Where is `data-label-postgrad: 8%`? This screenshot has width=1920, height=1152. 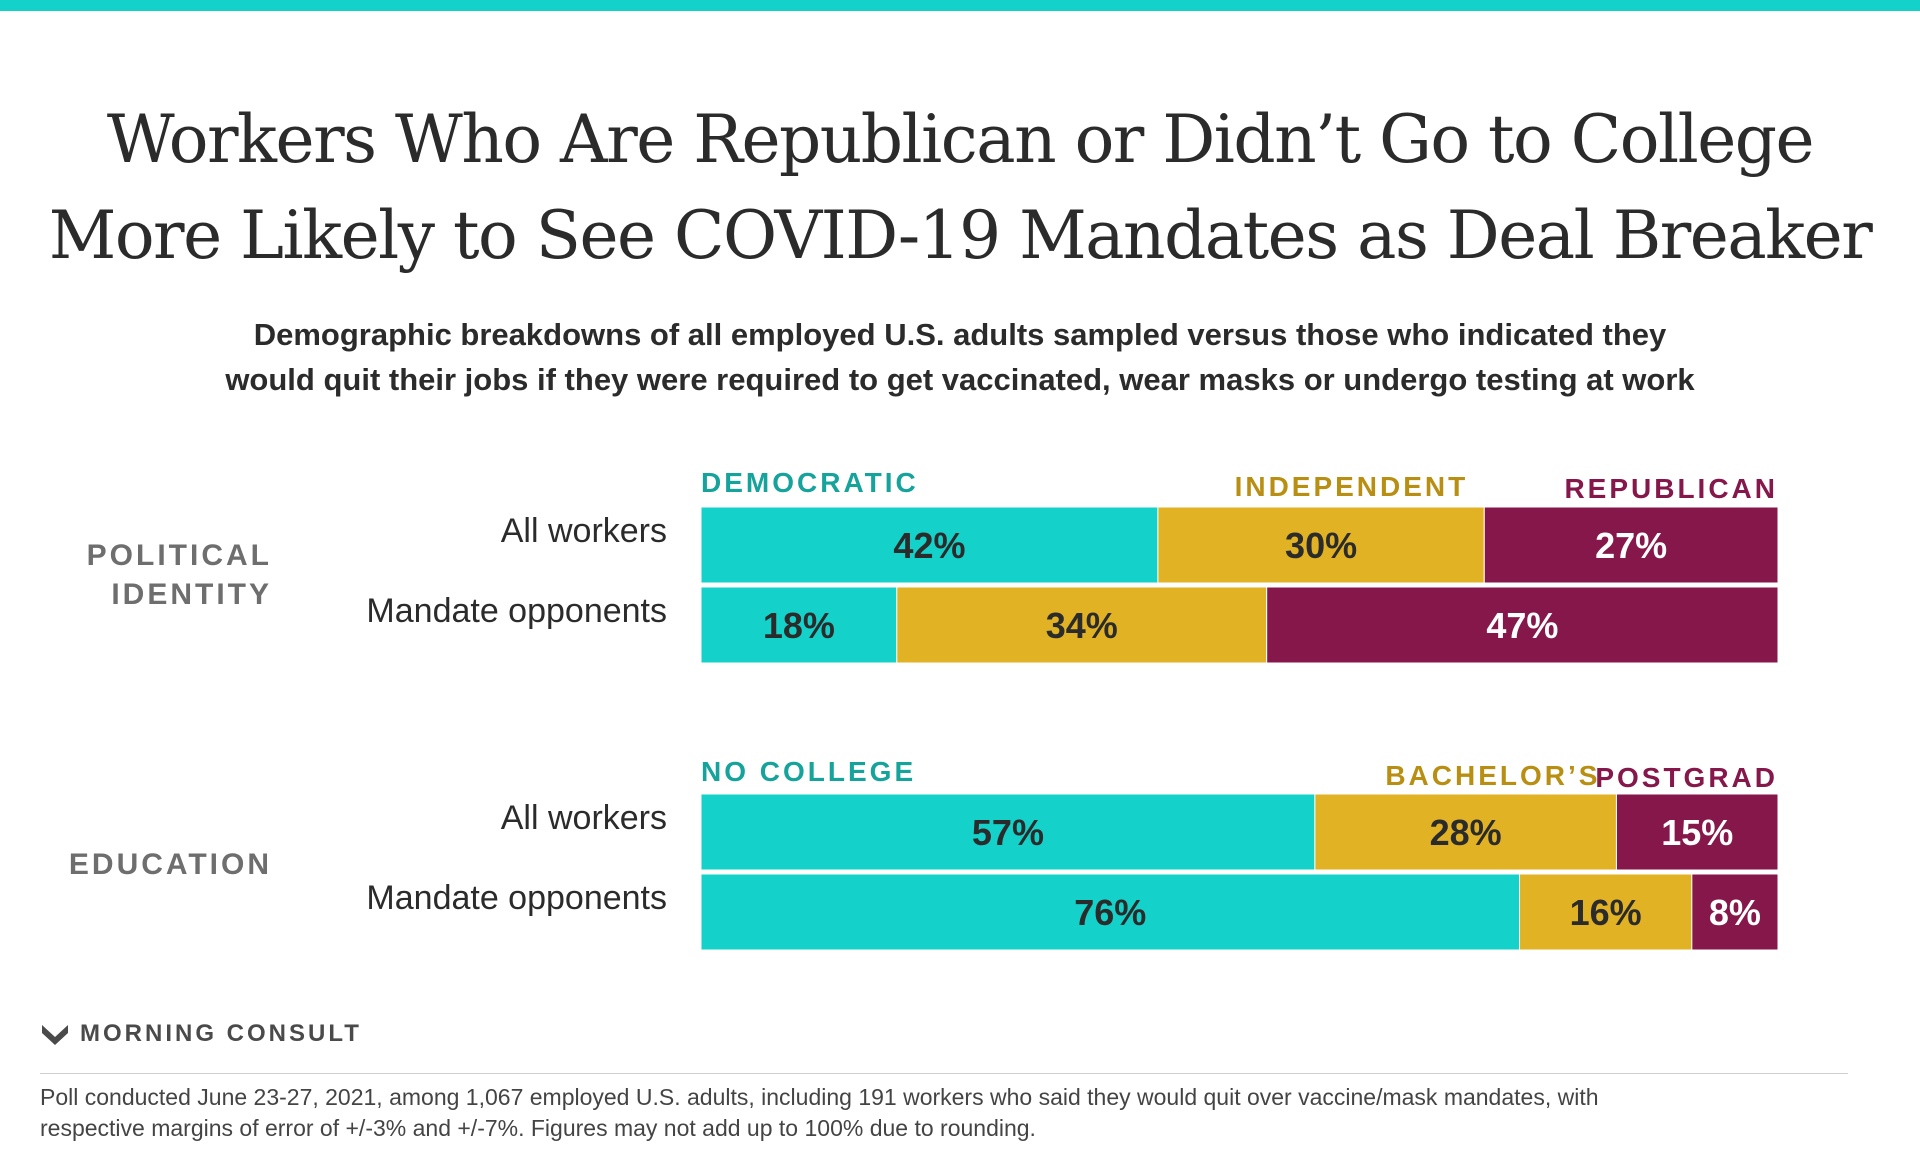
data-label-postgrad: 8% is located at coordinates (1735, 912).